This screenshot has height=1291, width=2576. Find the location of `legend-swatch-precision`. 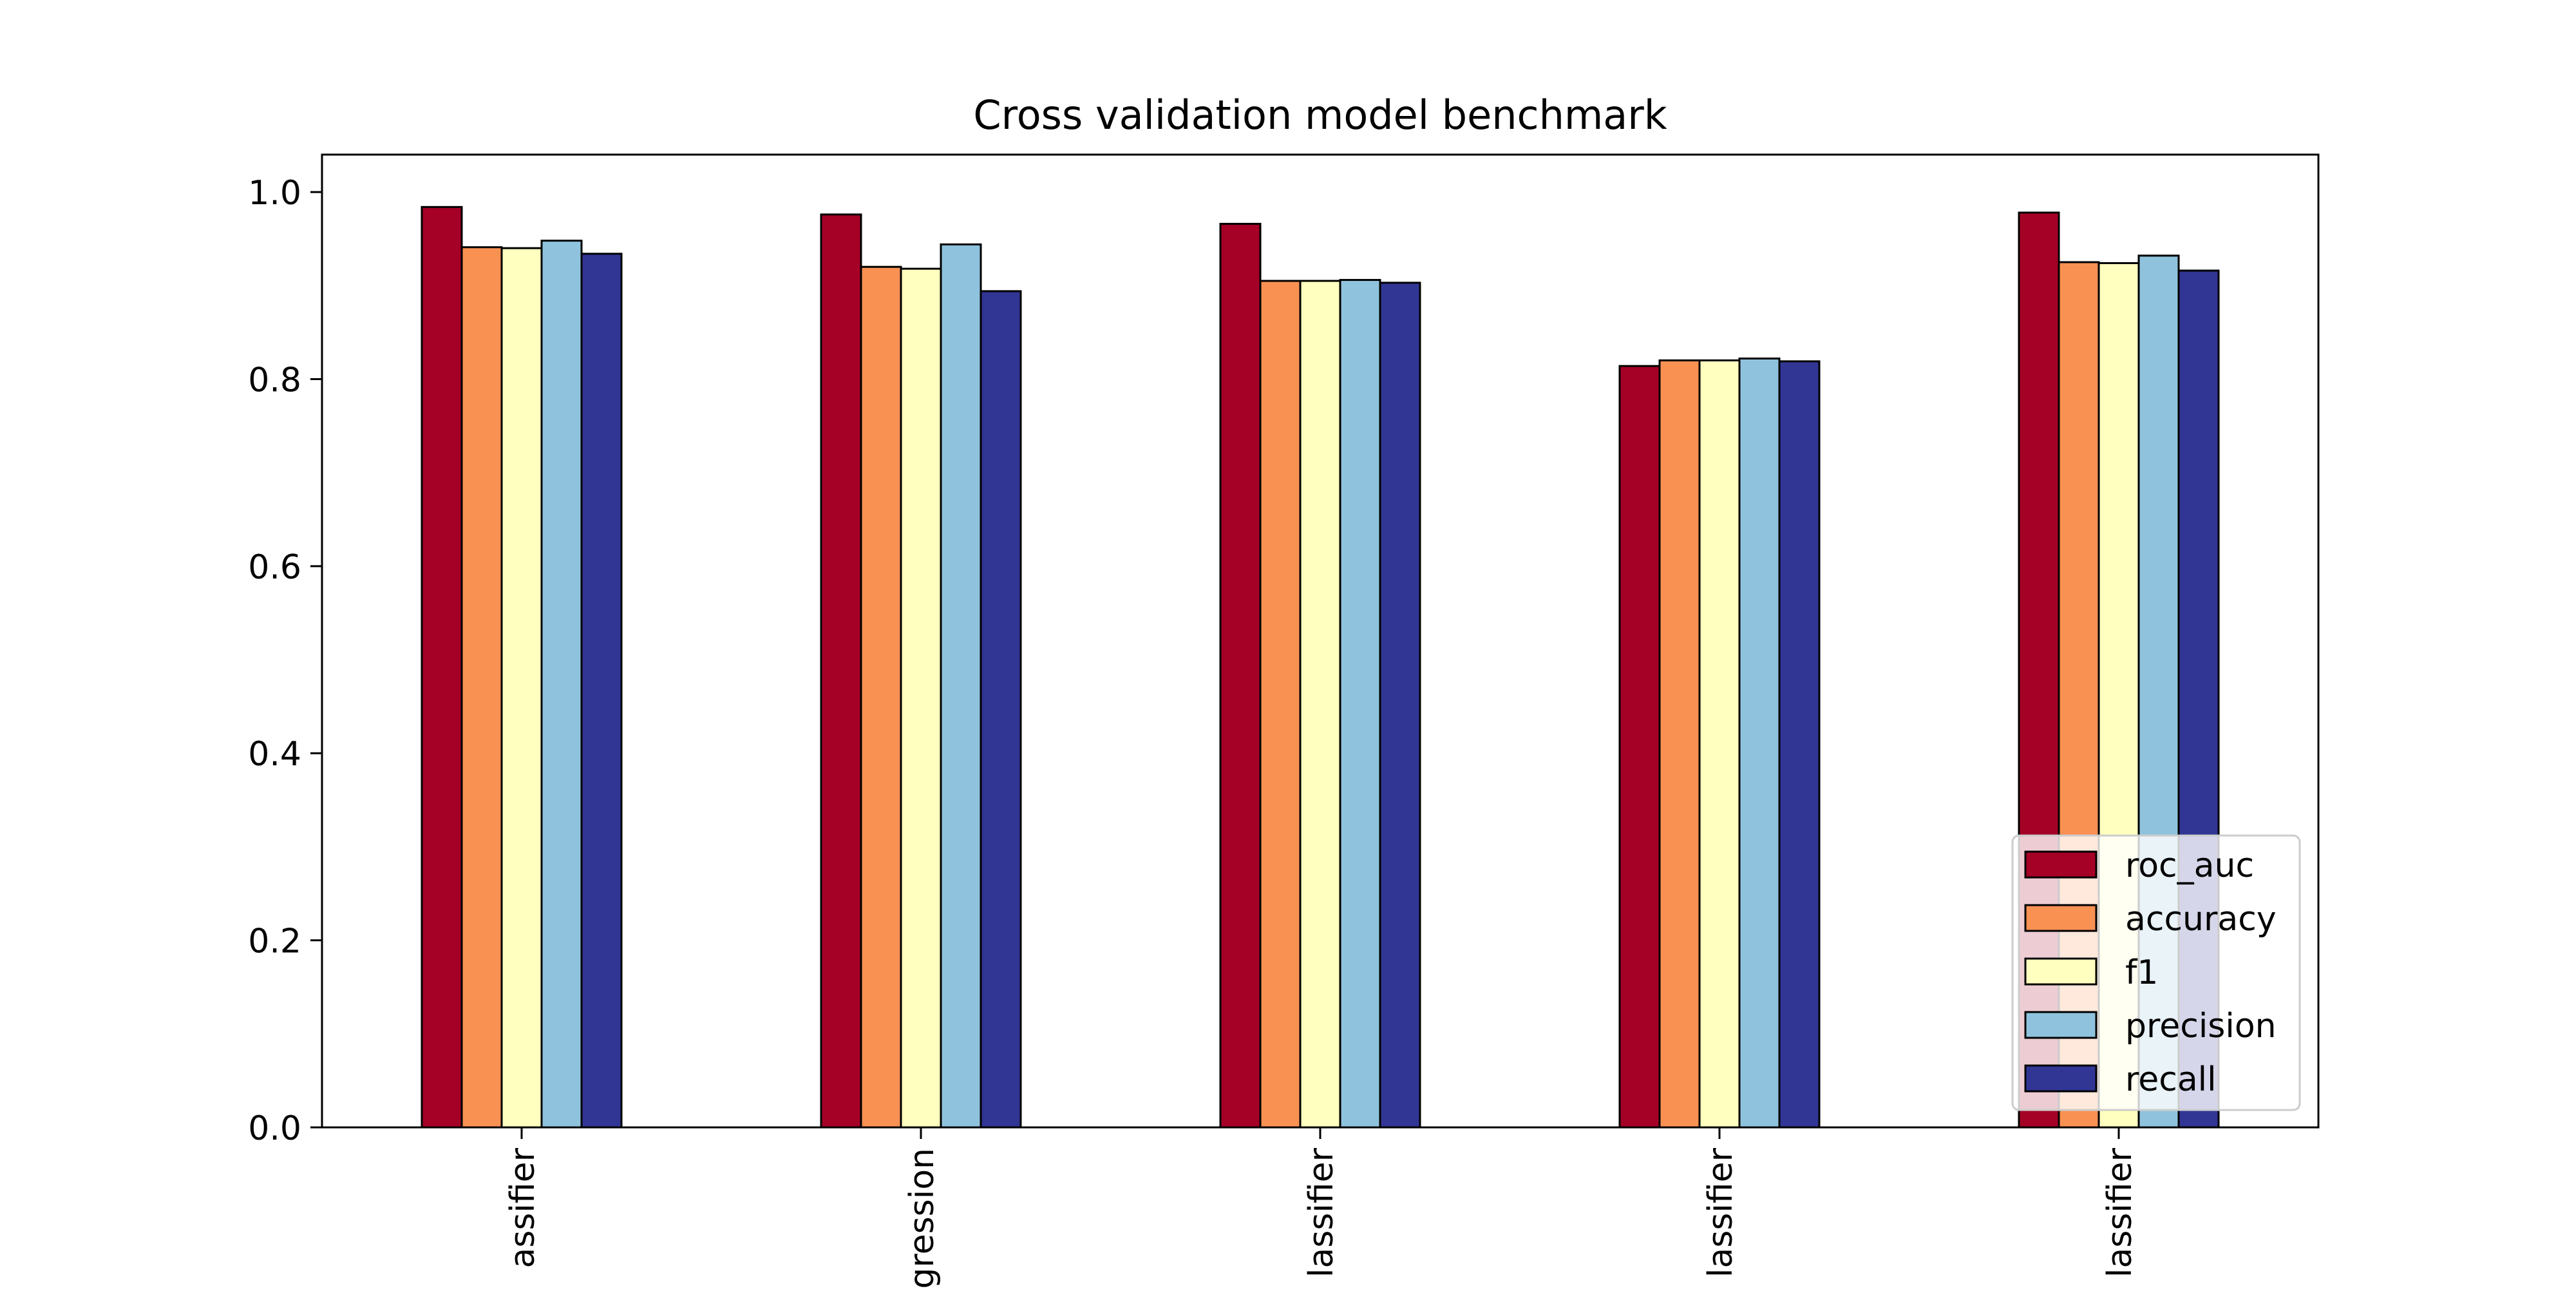

legend-swatch-precision is located at coordinates (2061, 1025).